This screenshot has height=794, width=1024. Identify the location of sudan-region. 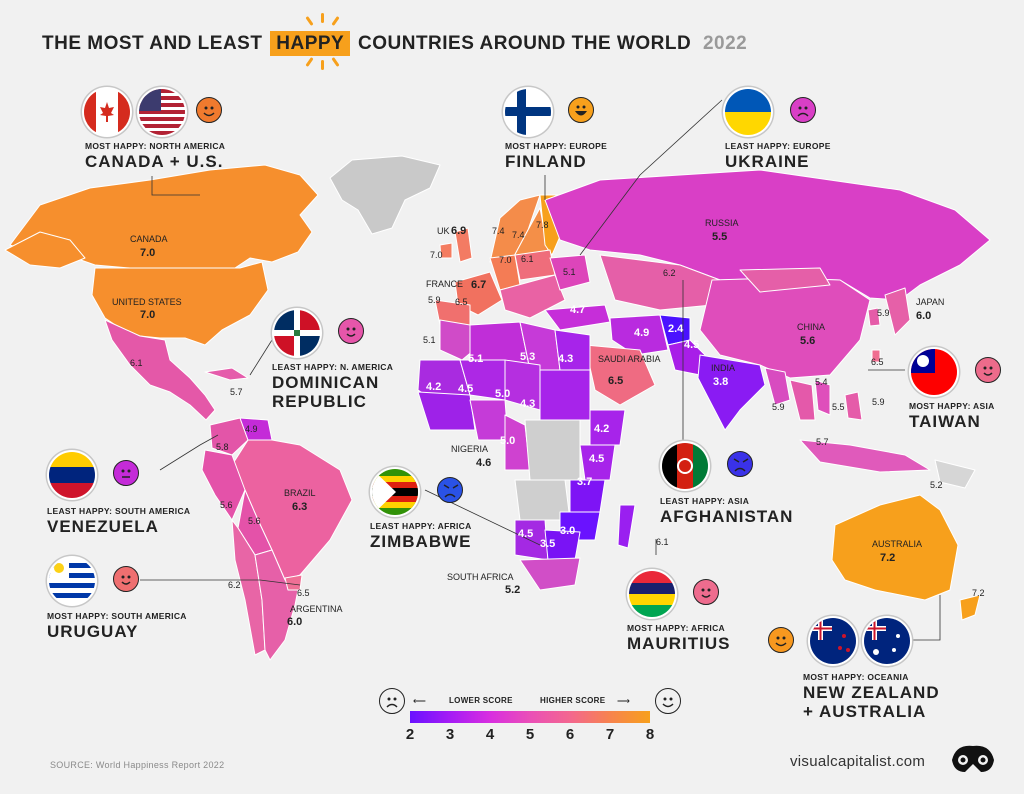
(565, 395).